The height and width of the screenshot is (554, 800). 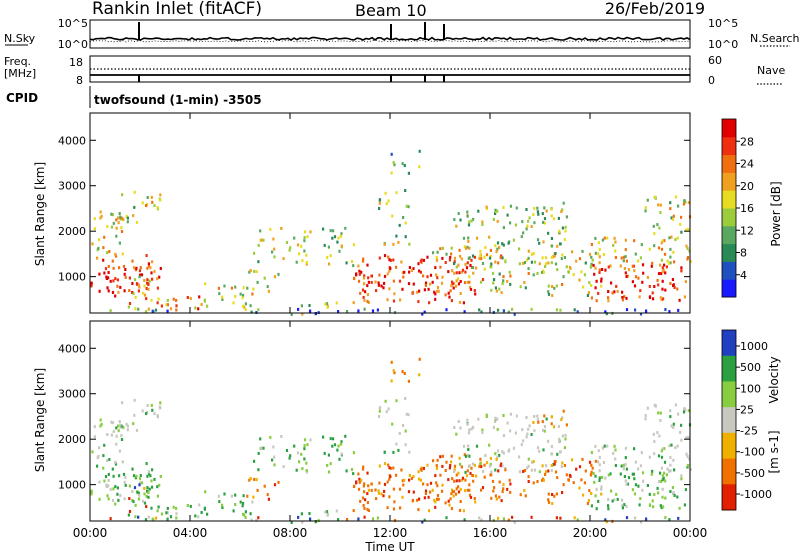 I want to click on velocity-colorbar-swatch, so click(x=729, y=368).